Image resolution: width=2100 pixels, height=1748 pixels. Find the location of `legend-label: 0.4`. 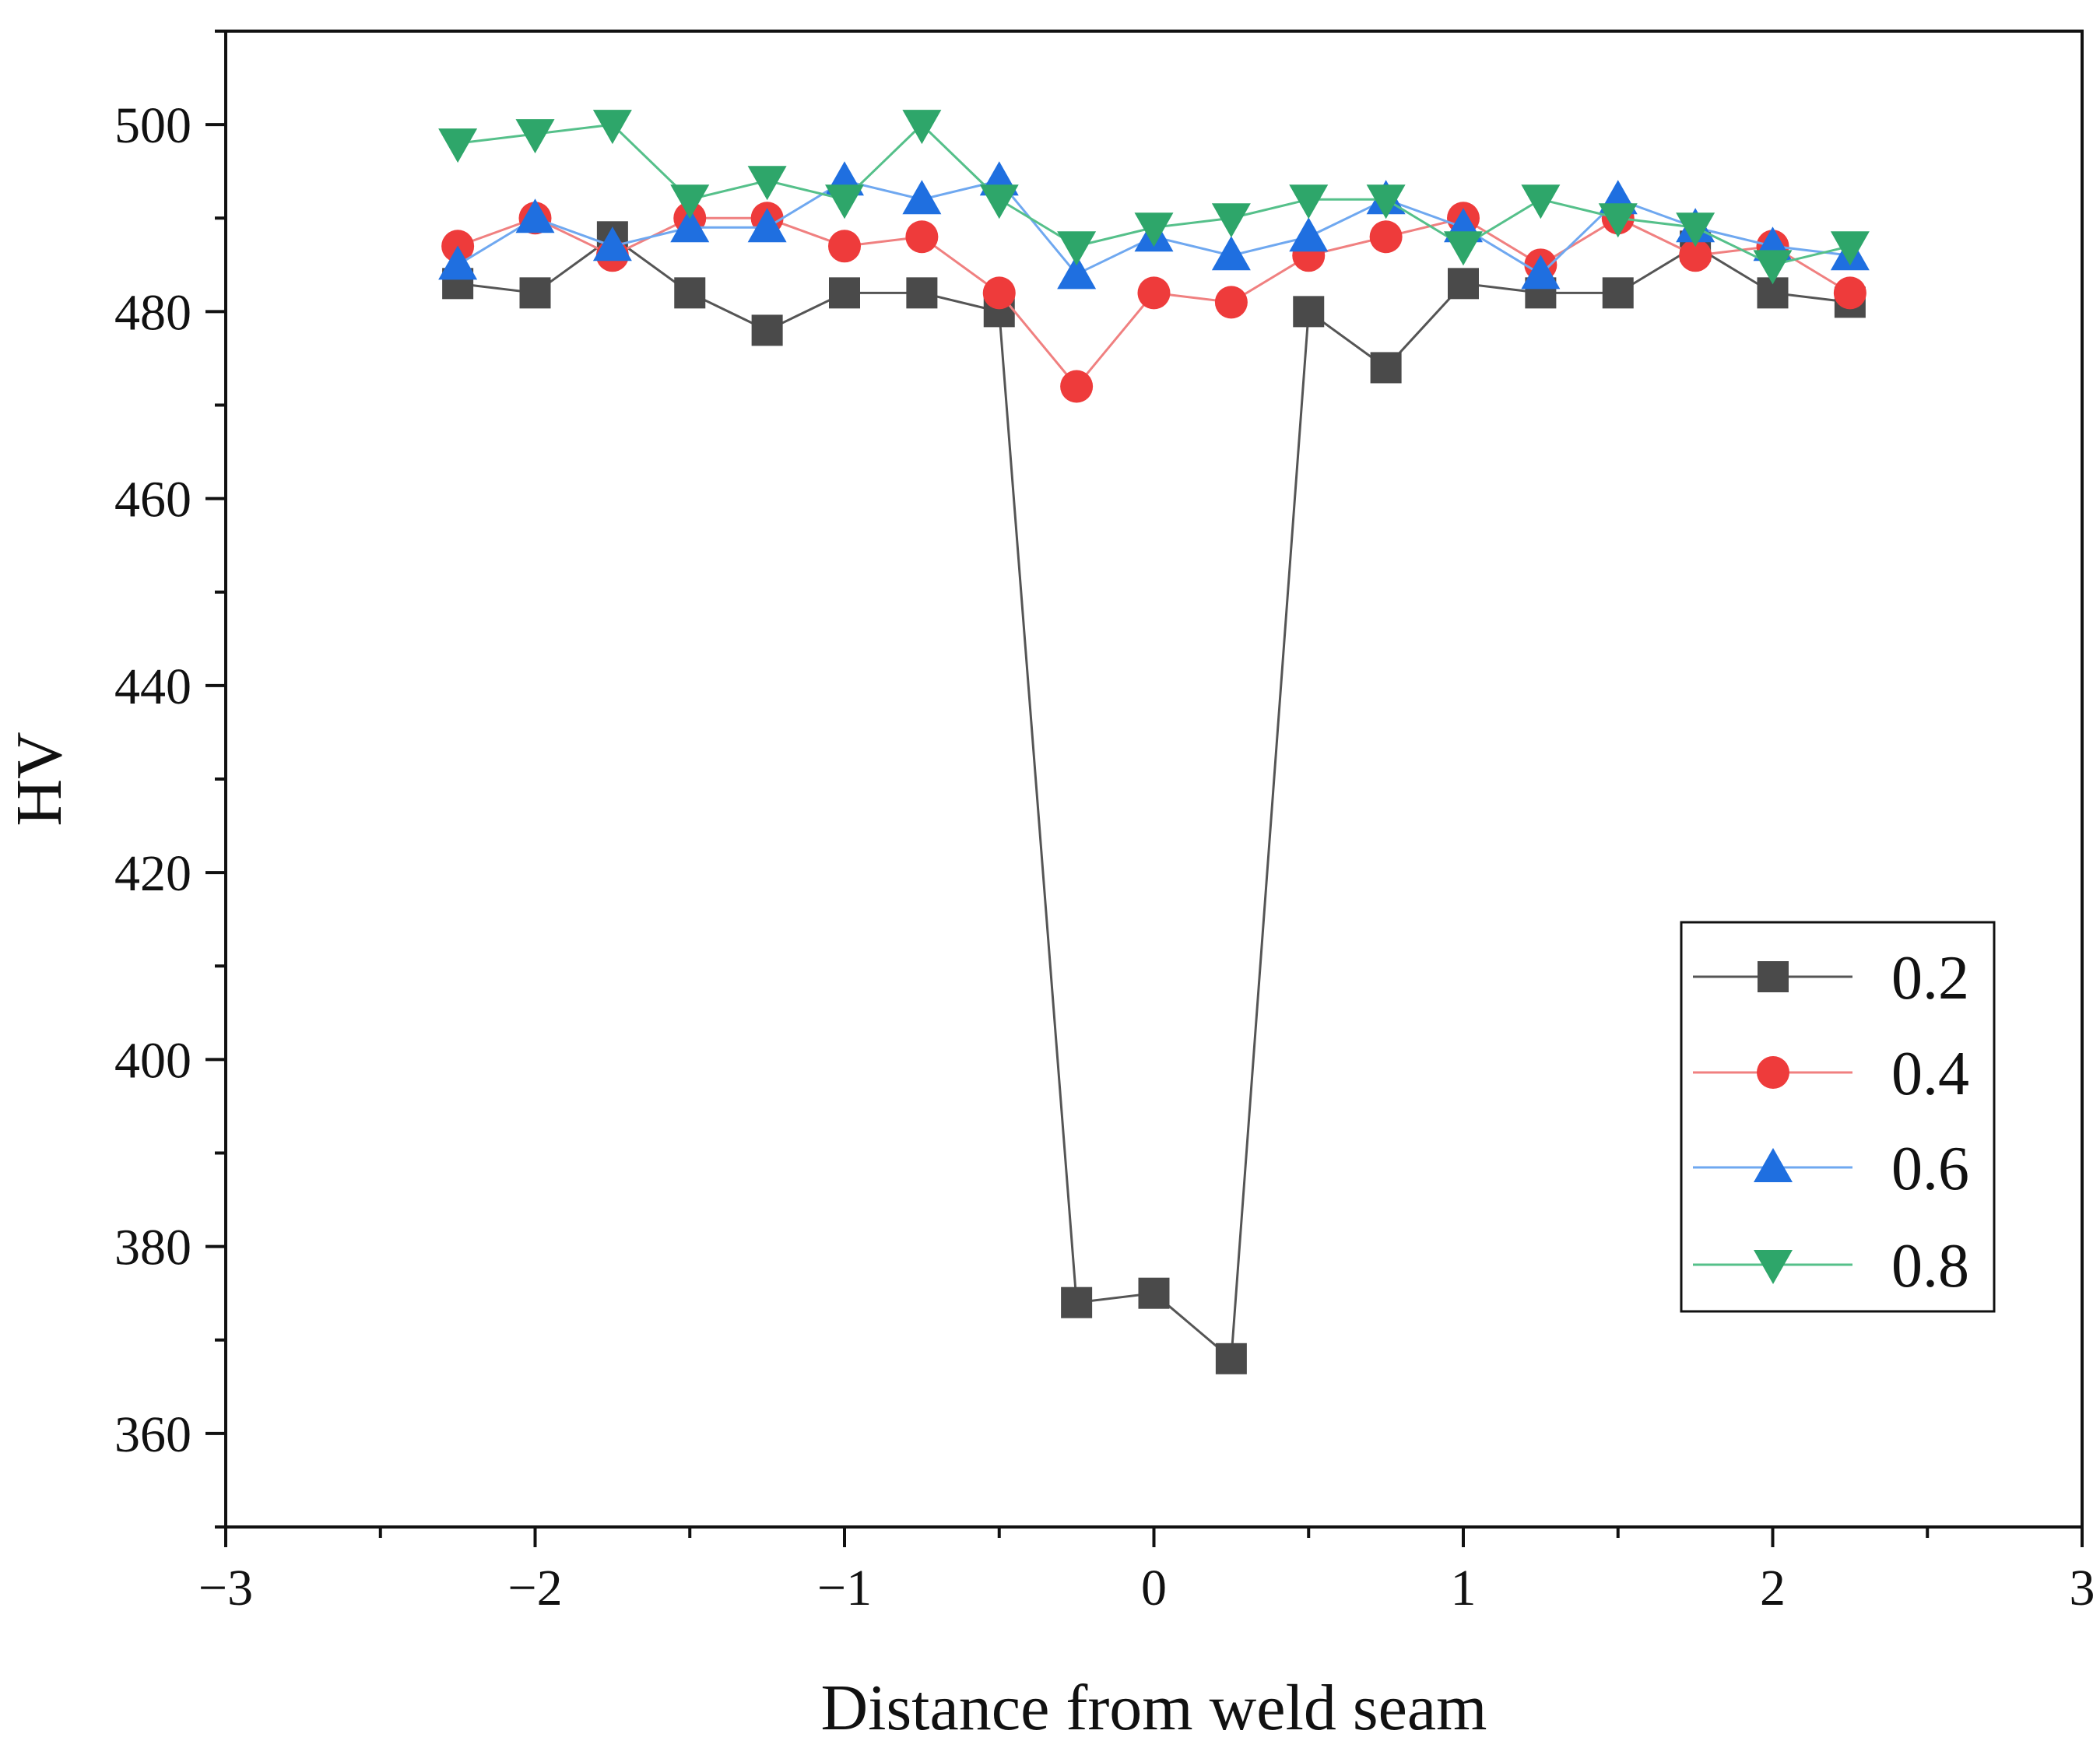

legend-label: 0.4 is located at coordinates (1930, 1074).